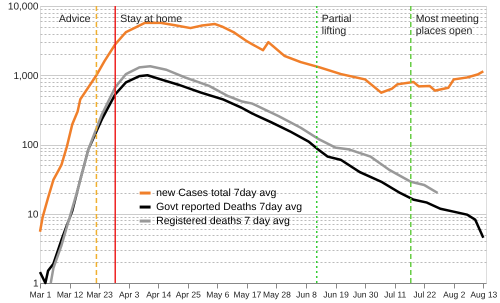 This screenshot has height=303, width=500. I want to click on y-tick-label: 1,000, so click(26, 76).